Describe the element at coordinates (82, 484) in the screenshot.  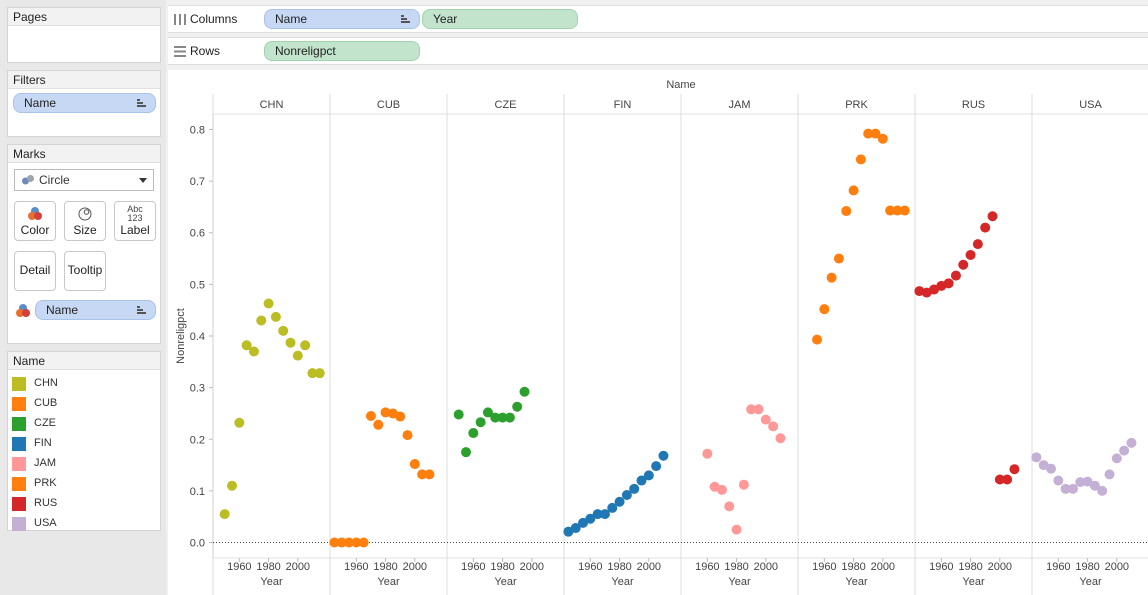
I see `legend-item-prk: PRK` at that location.